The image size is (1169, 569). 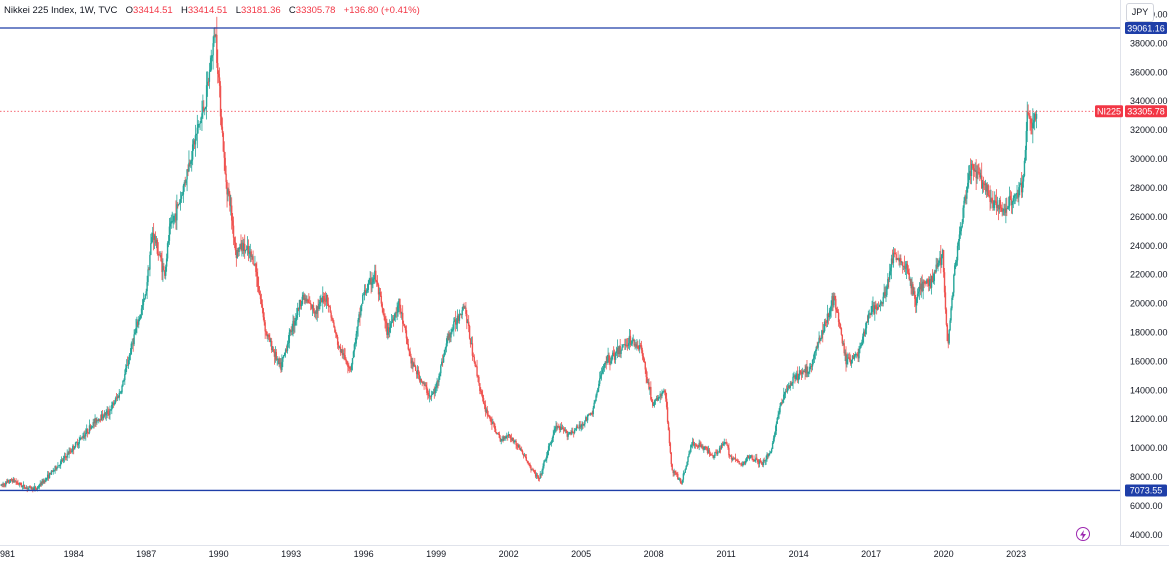 What do you see at coordinates (654, 554) in the screenshot?
I see `x-tick-label: 2008` at bounding box center [654, 554].